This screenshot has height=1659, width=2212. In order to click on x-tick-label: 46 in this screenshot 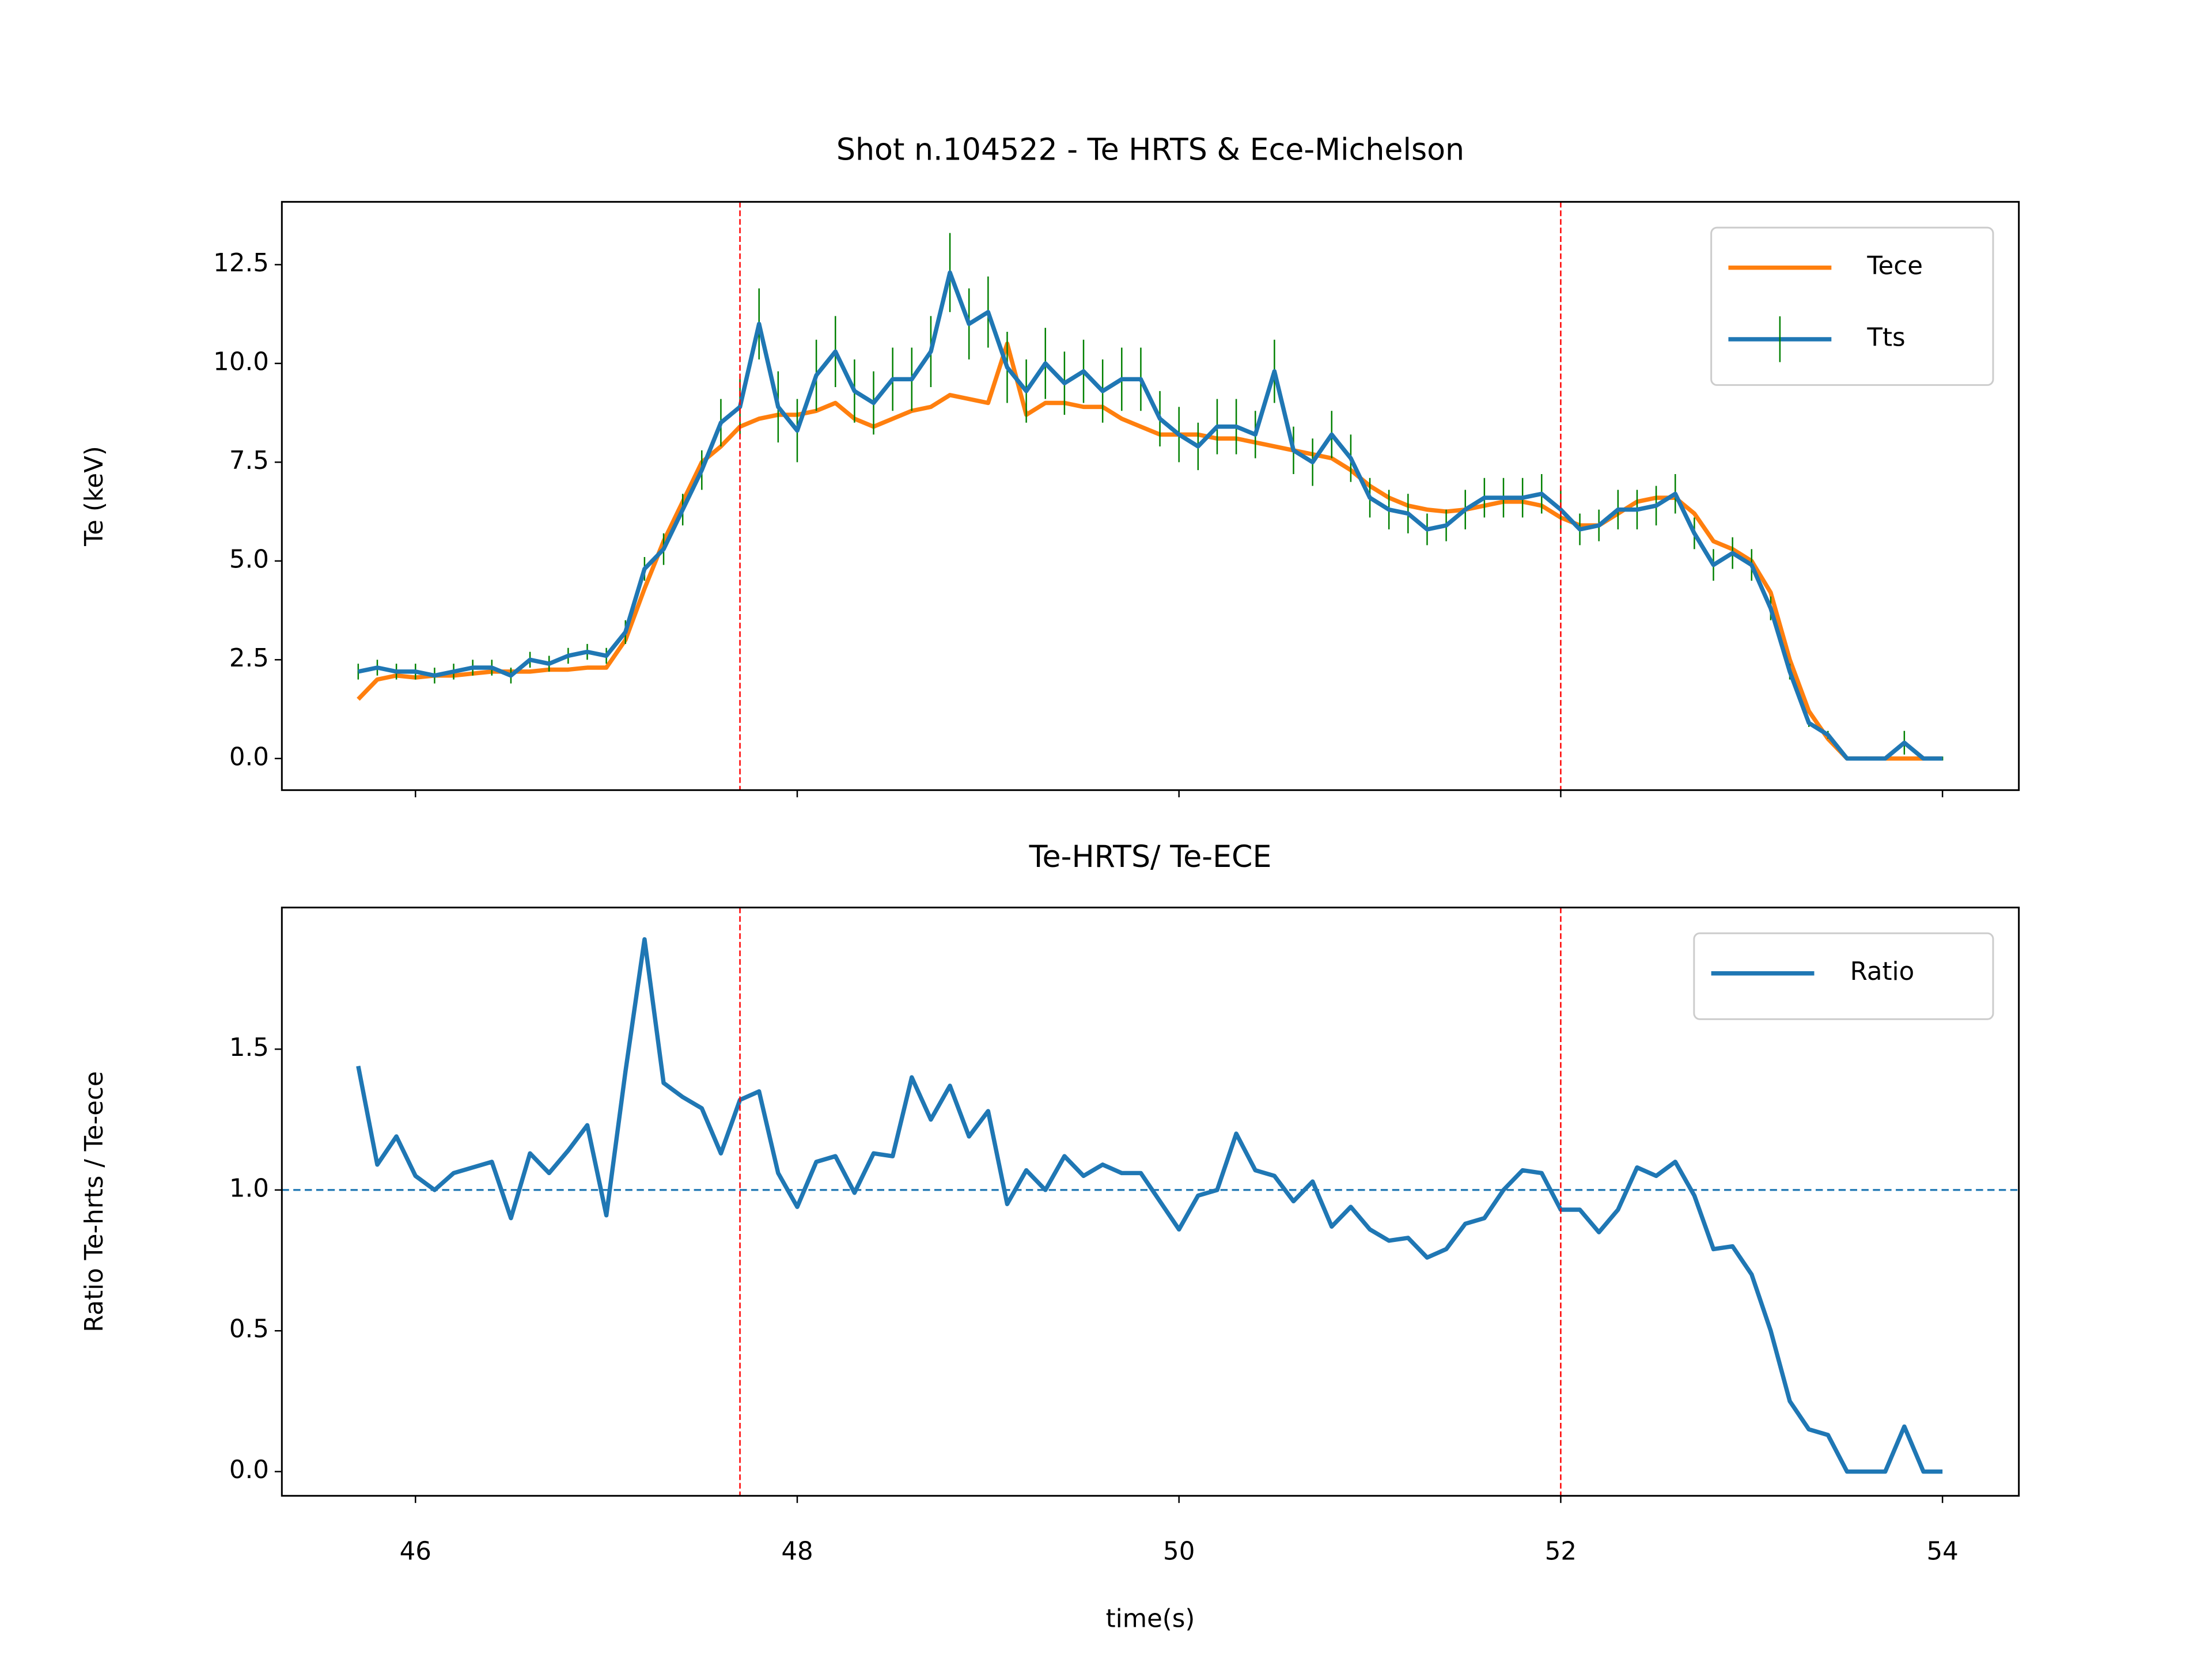, I will do `click(415, 1551)`.